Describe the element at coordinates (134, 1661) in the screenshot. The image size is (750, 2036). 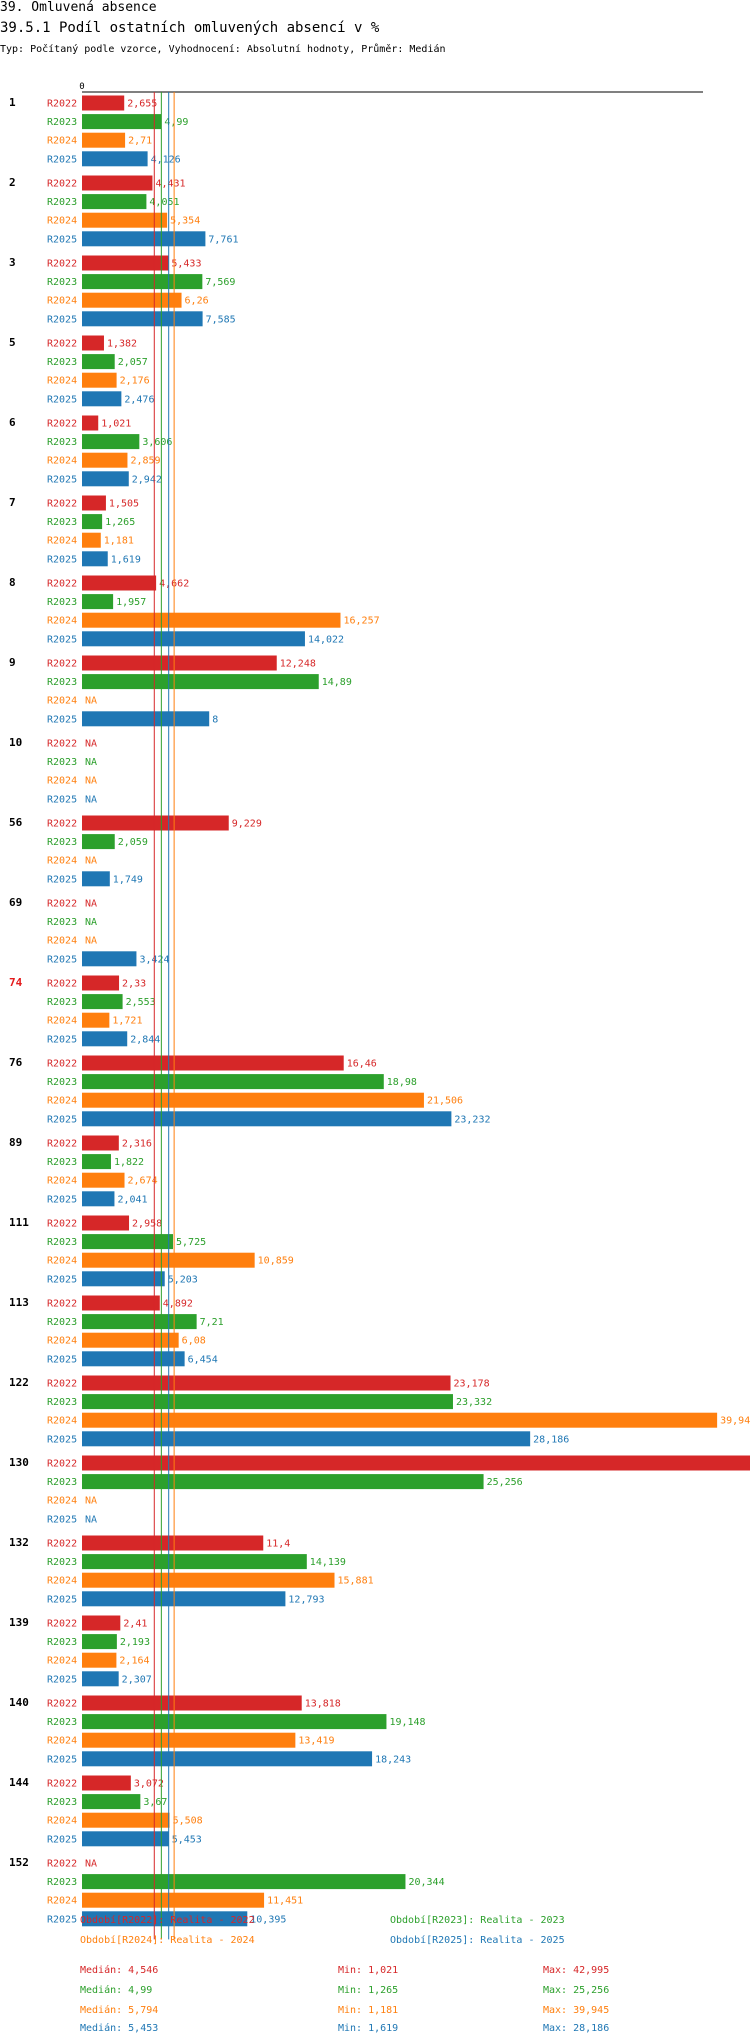
I see `bar-value-139-R2024: 2,164` at that location.